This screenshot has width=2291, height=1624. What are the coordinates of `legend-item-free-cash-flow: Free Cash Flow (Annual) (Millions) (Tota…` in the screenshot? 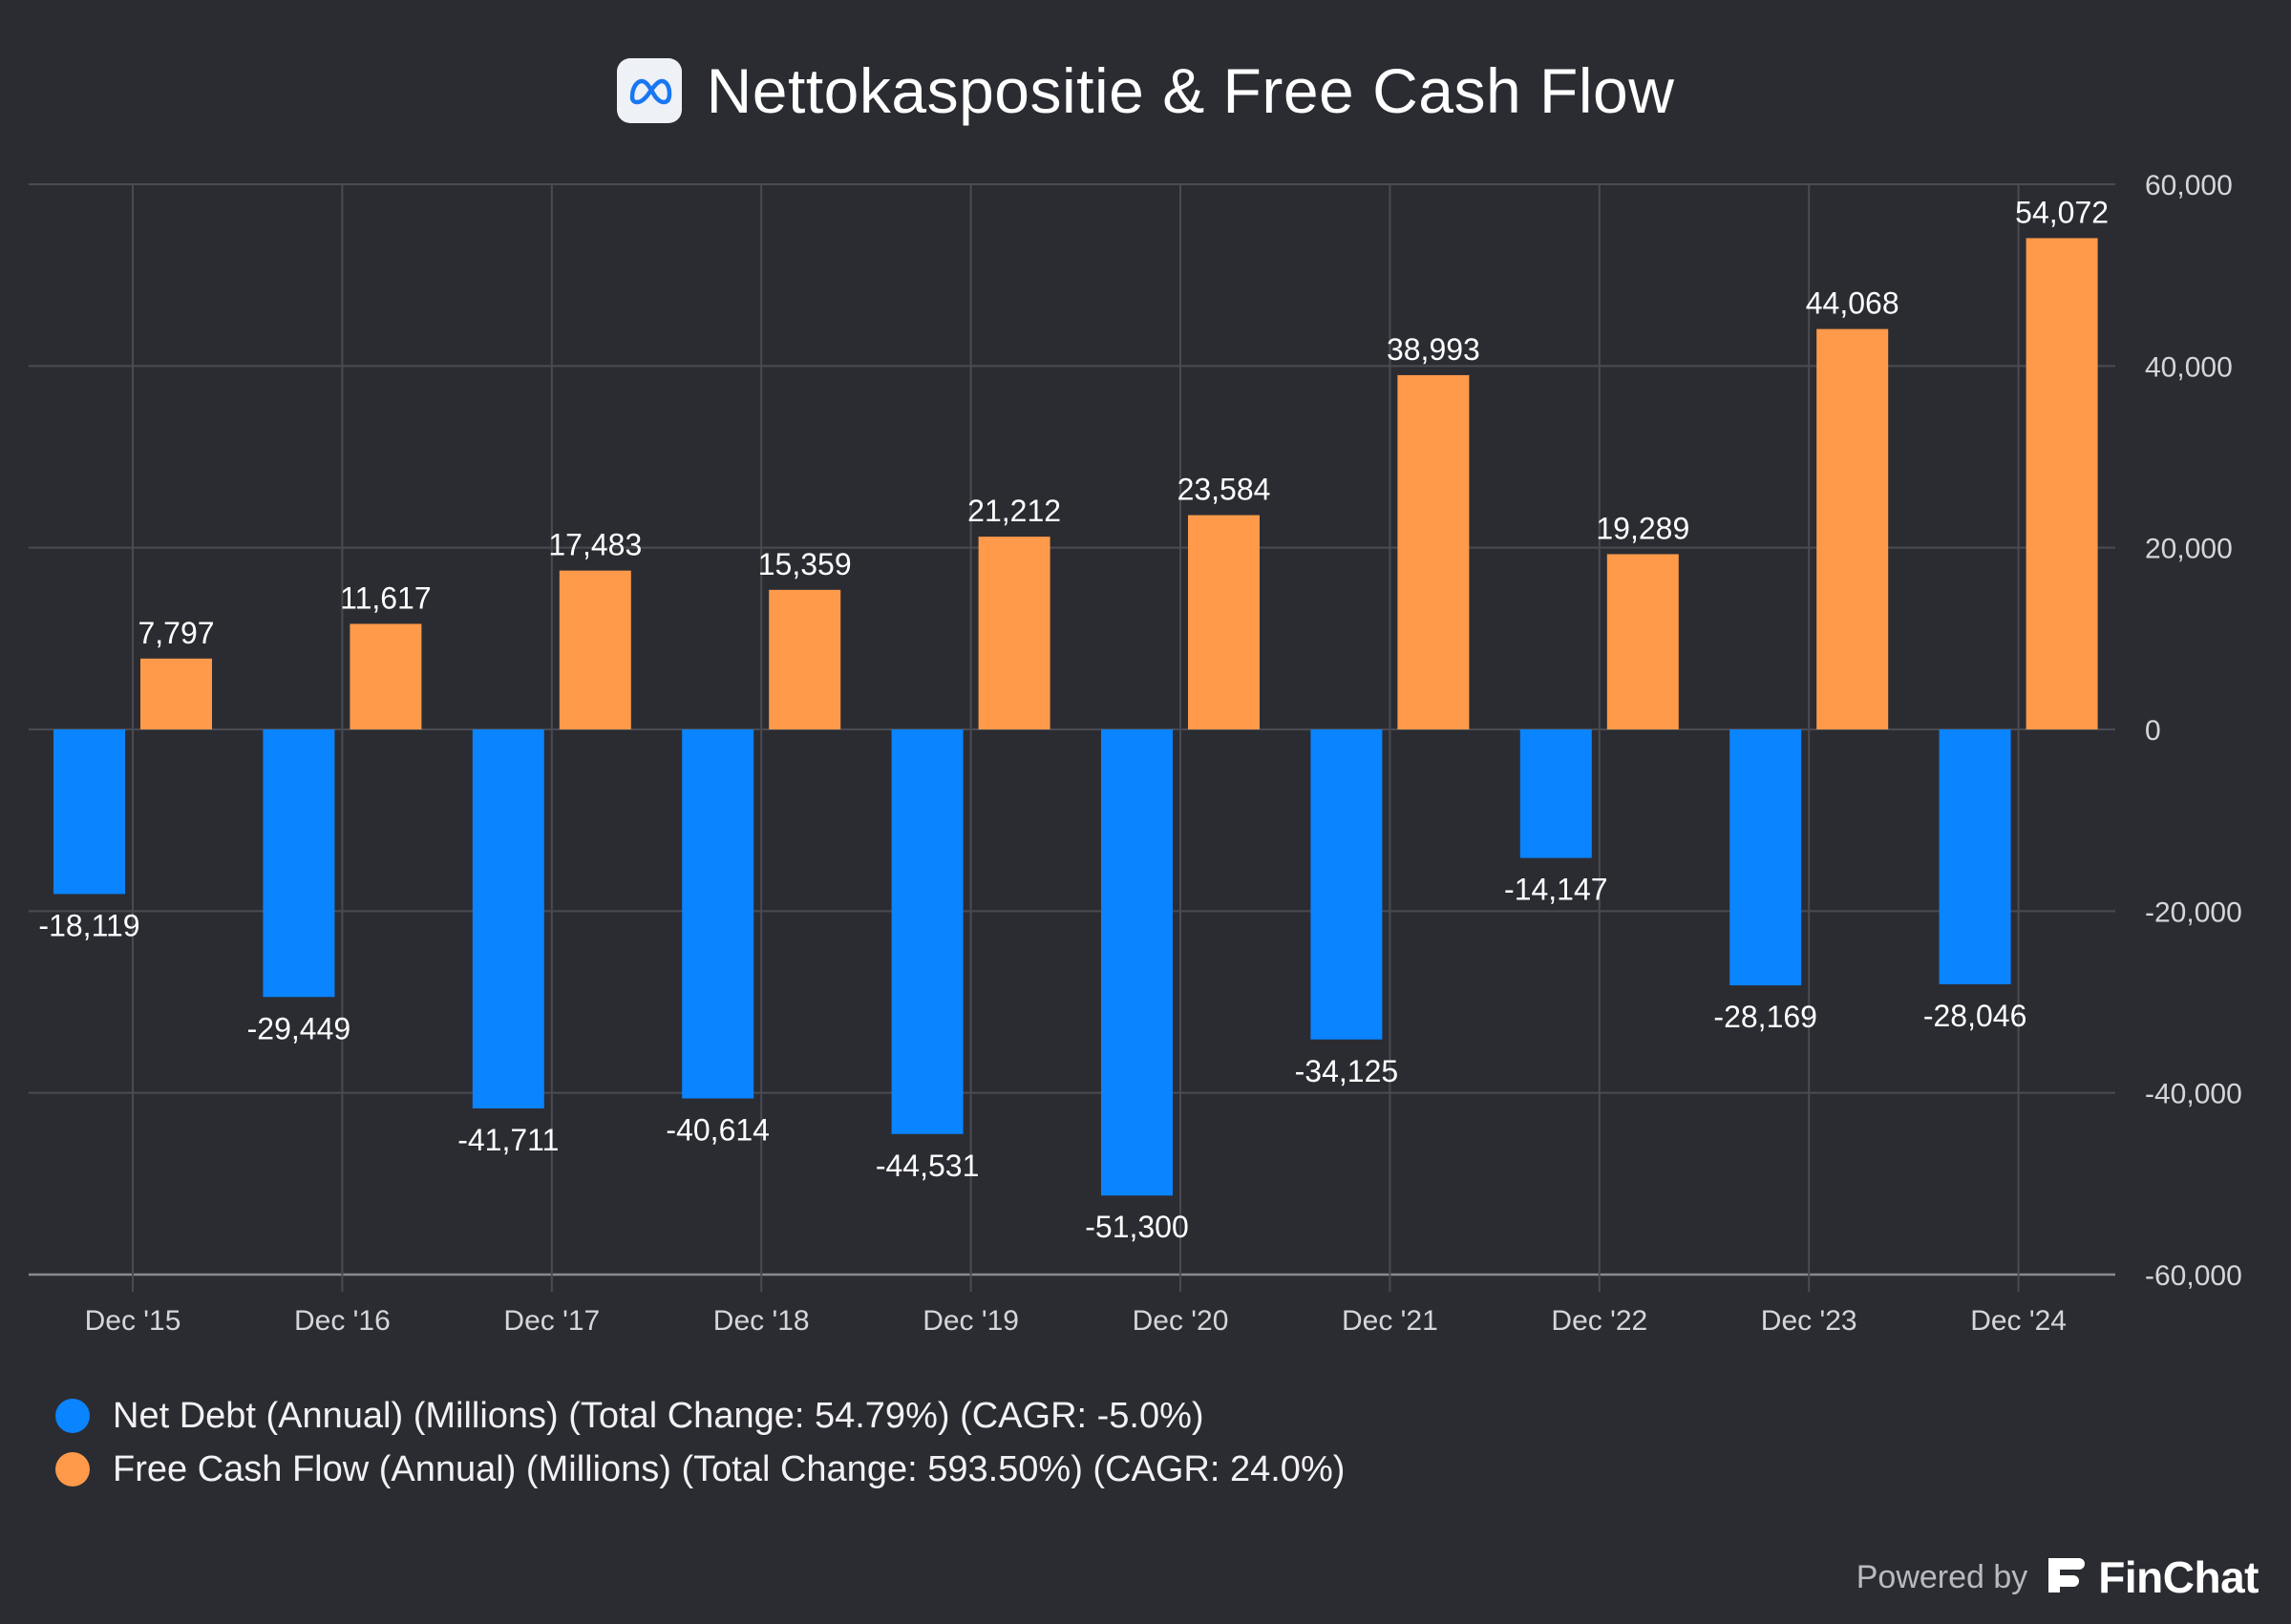 It's located at (700, 1469).